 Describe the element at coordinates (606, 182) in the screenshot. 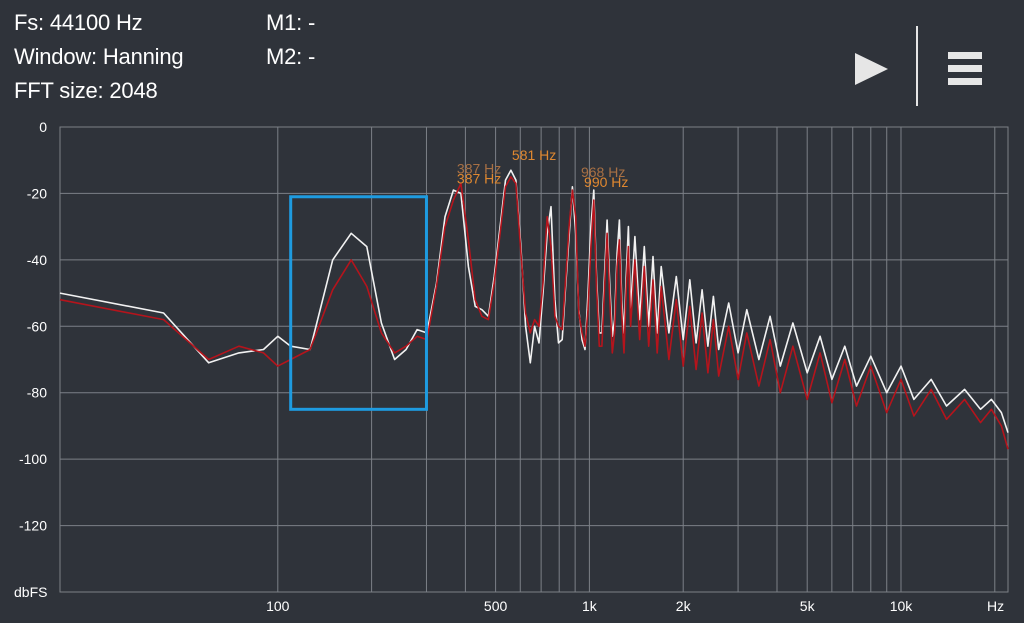

I see `peak-frequency-label: 990 Hz` at that location.